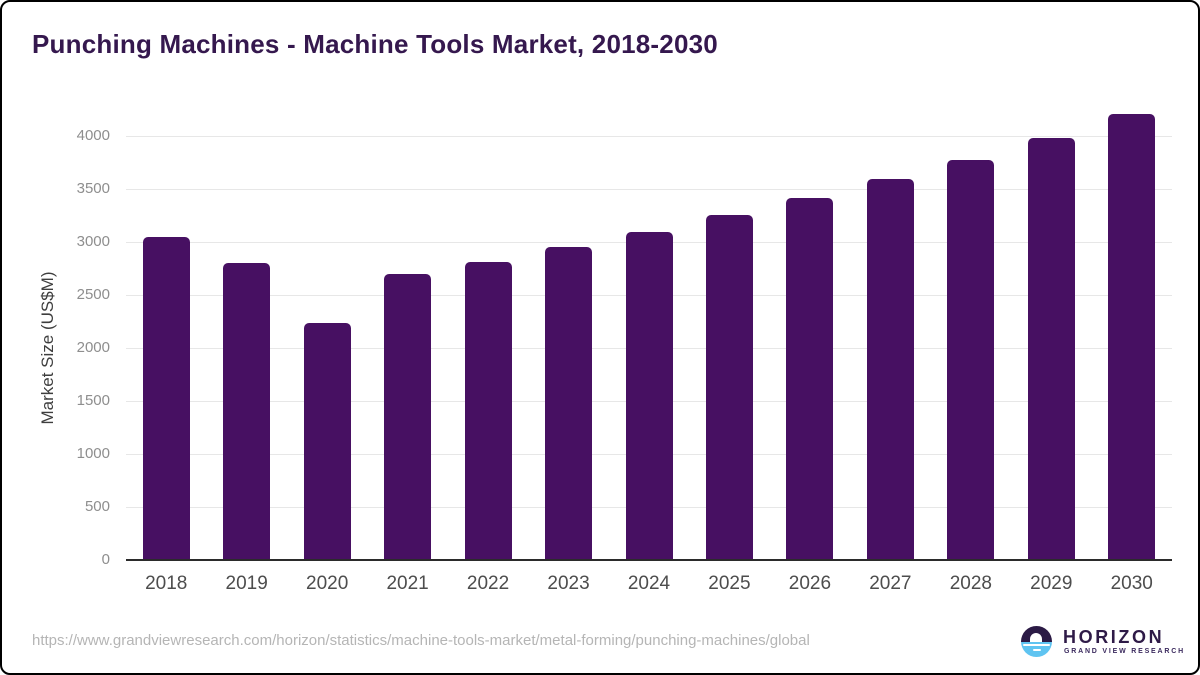  I want to click on x-tick-label-2030: 2030, so click(1131, 583).